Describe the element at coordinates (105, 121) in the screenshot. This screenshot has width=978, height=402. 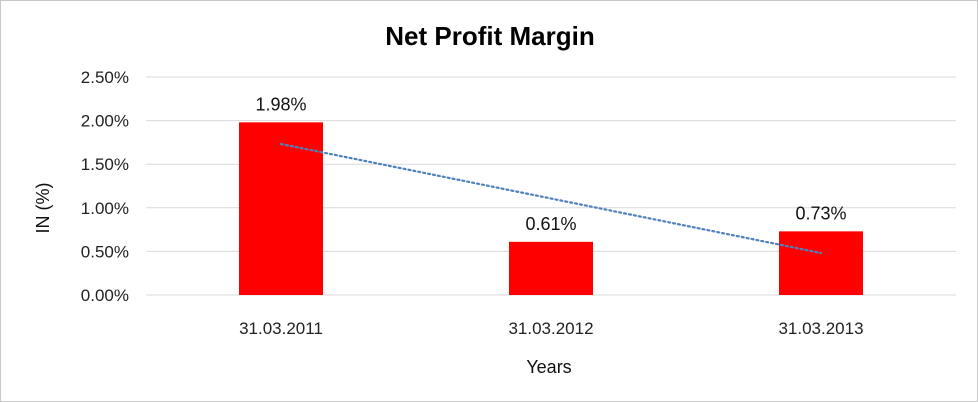
I see `y-tick-label: 2.00%` at that location.